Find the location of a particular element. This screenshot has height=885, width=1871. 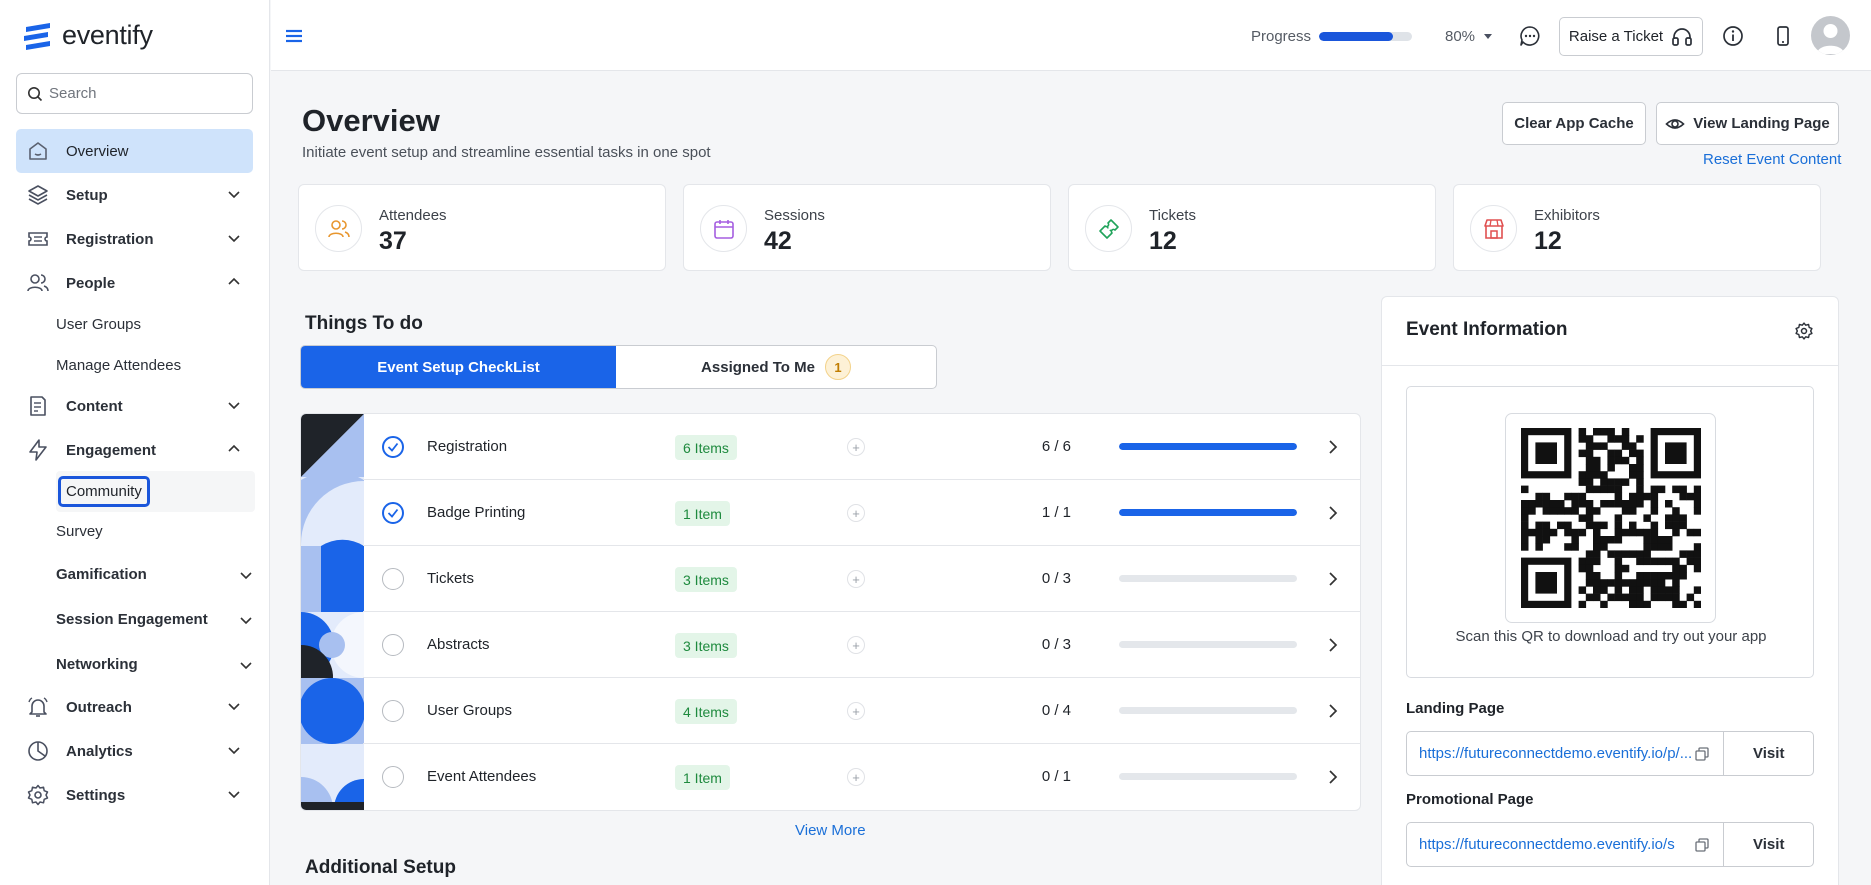

menu-icon is located at coordinates (294, 36).